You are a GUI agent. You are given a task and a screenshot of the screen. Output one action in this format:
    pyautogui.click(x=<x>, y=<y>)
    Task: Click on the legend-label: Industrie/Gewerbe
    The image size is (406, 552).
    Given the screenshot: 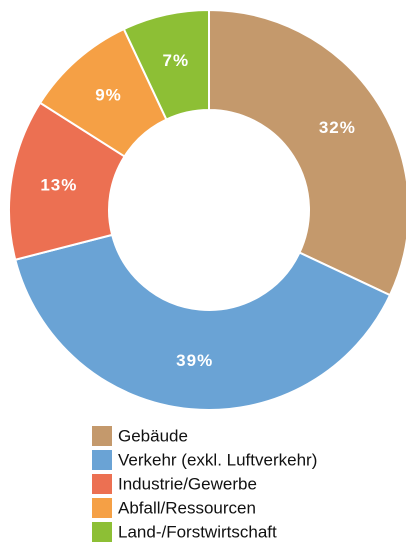 What is the action you would take?
    pyautogui.click(x=187, y=483)
    